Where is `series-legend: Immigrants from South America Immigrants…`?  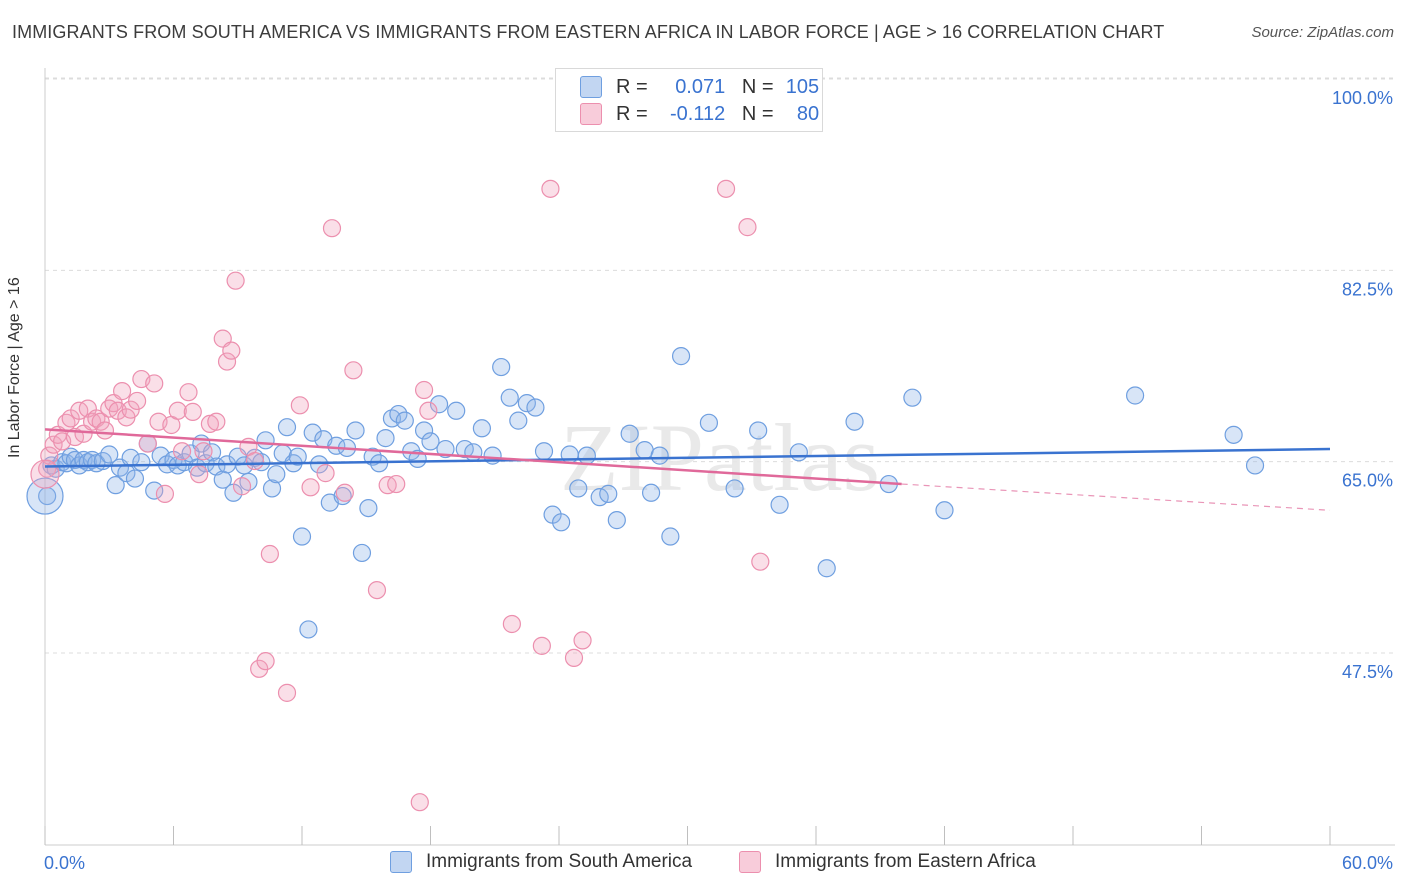
series-legend: Immigrants from South America Immigrants… is located at coordinates (703, 865).